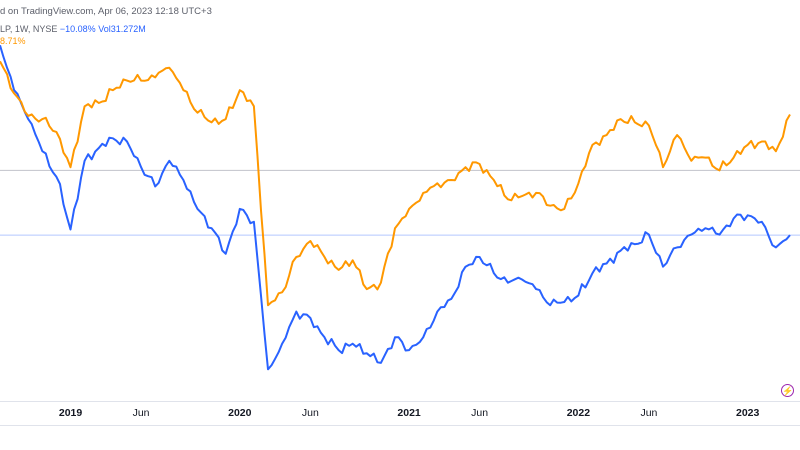  I want to click on x-tick-label: 2023, so click(747, 413).